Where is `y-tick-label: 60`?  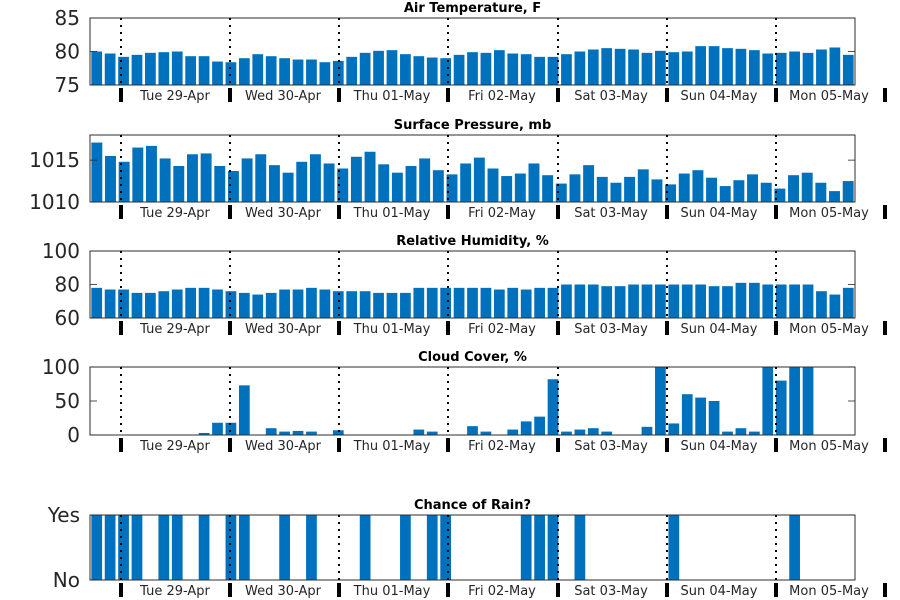 y-tick-label: 60 is located at coordinates (67, 318).